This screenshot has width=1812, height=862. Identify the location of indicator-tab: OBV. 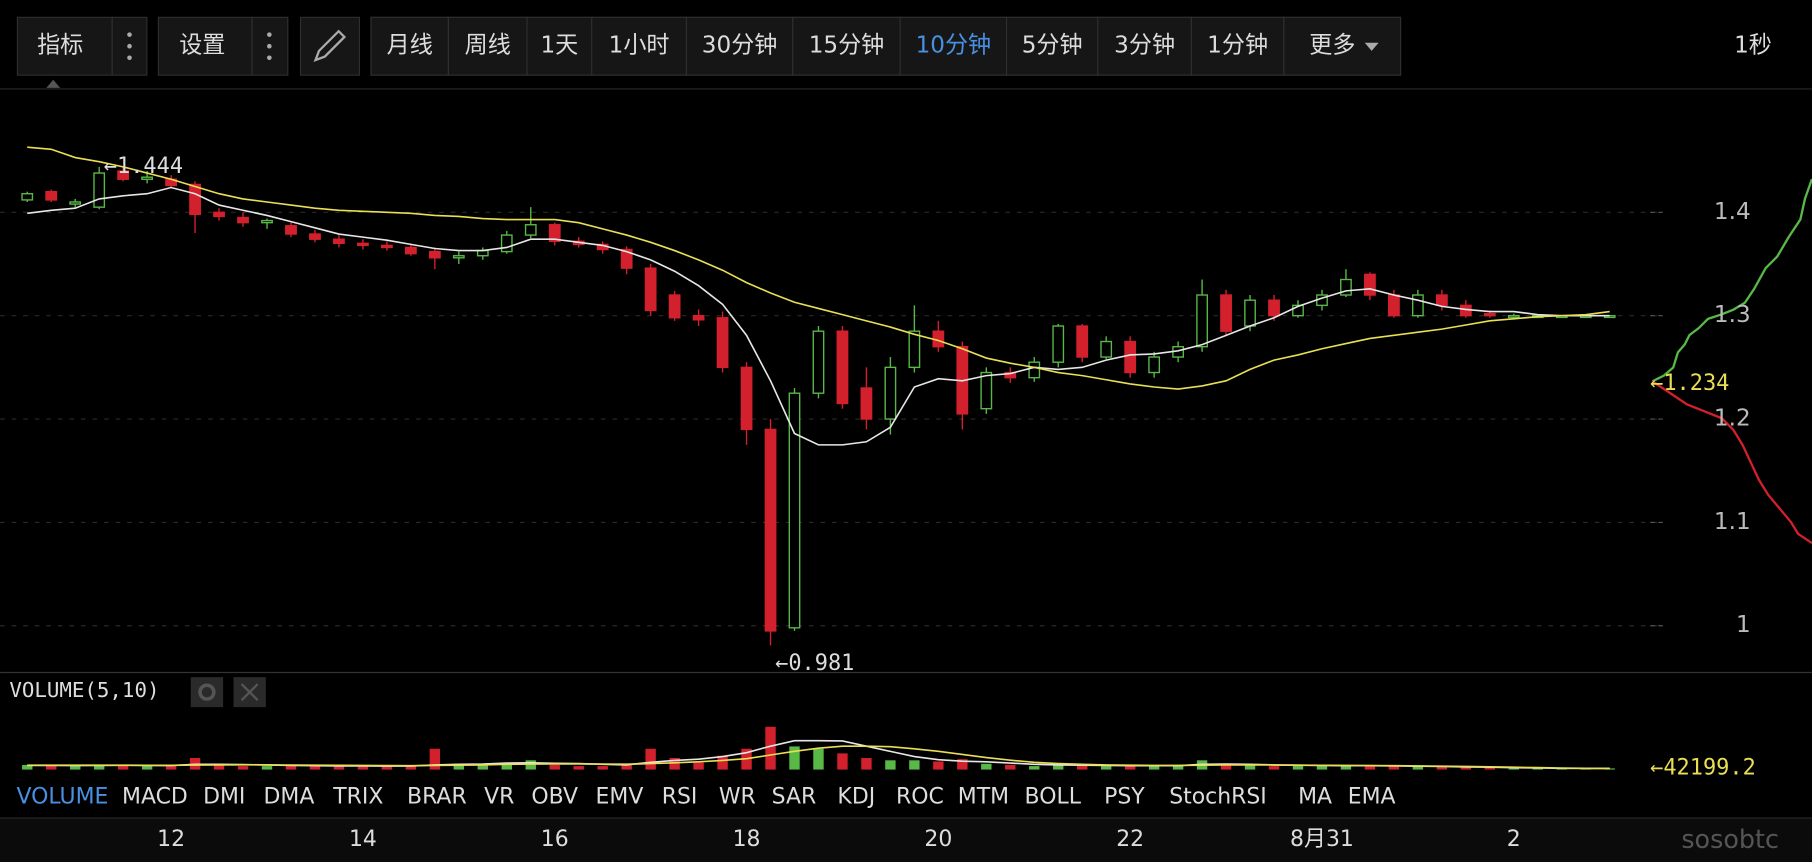
(554, 796).